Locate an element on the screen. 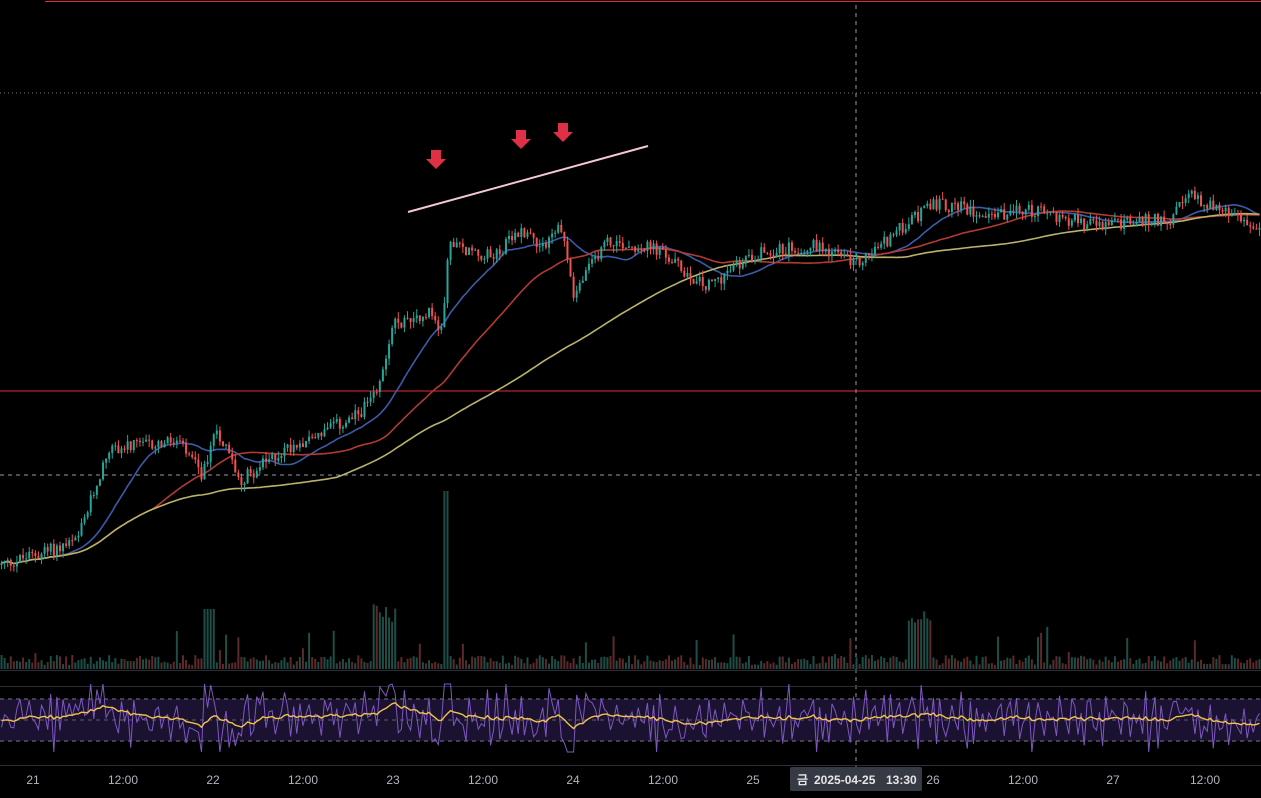  time-tick-label: 12:00 is located at coordinates (1205, 780).